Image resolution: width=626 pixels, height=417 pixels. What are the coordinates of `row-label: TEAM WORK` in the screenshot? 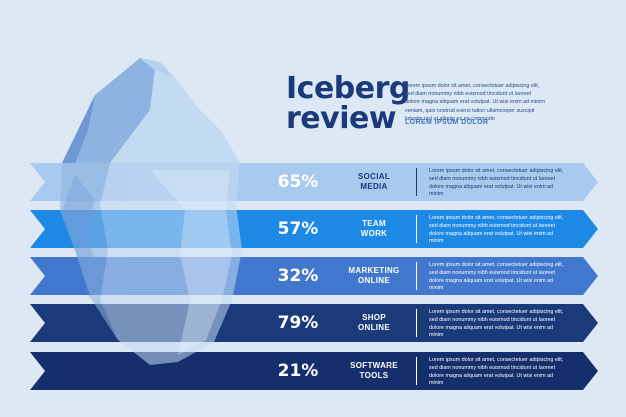 It's located at (374, 229).